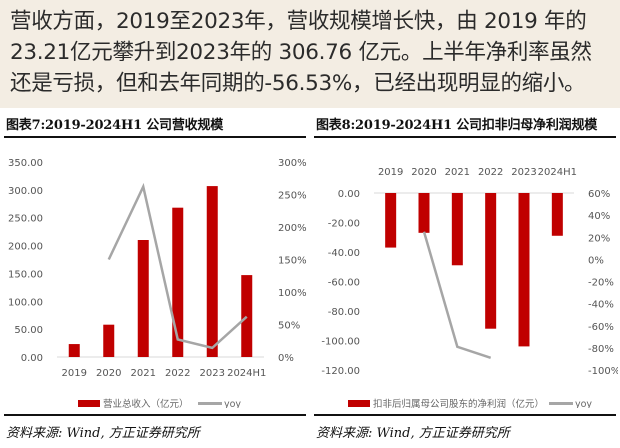 This screenshot has height=448, width=620. Describe the element at coordinates (340, 371) in the screenshot. I see `left-axis-tick: -120.00` at that location.